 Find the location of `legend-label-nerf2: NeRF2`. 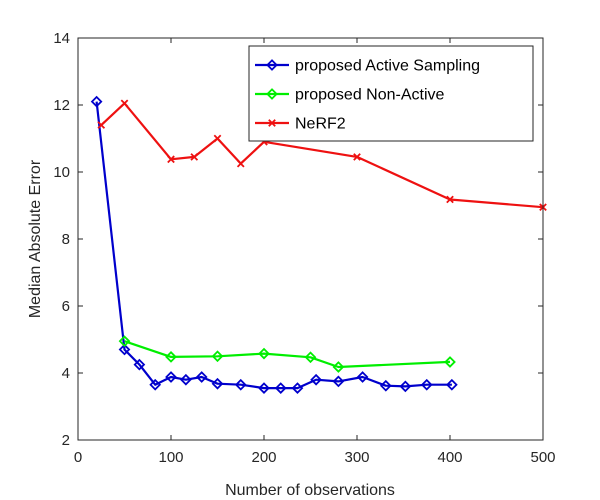

legend-label-nerf2: NeRF2 is located at coordinates (320, 124).